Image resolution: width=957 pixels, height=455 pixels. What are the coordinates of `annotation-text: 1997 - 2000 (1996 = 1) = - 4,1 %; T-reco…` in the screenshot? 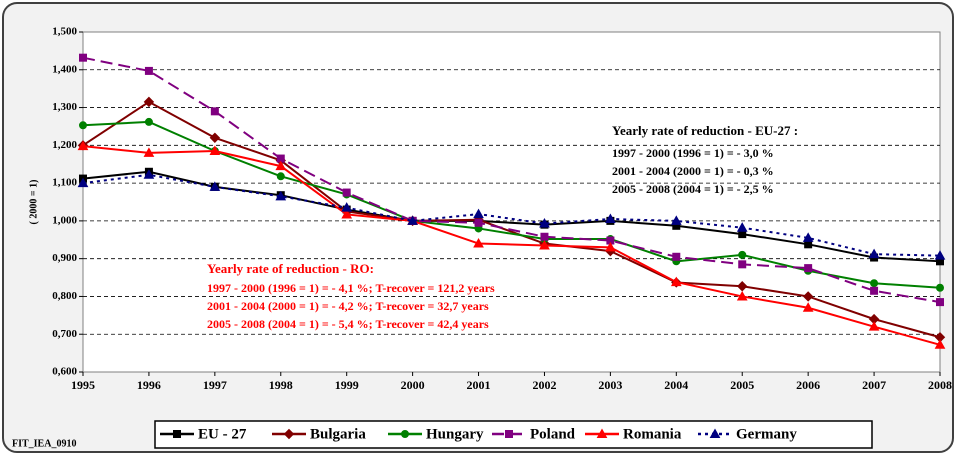 It's located at (351, 288).